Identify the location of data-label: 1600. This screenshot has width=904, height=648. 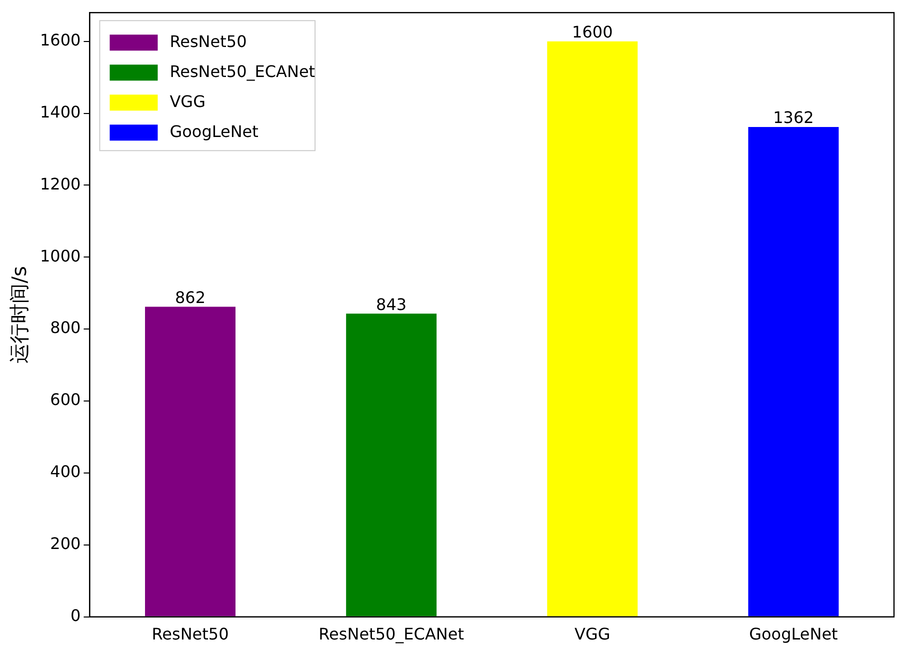
(592, 32).